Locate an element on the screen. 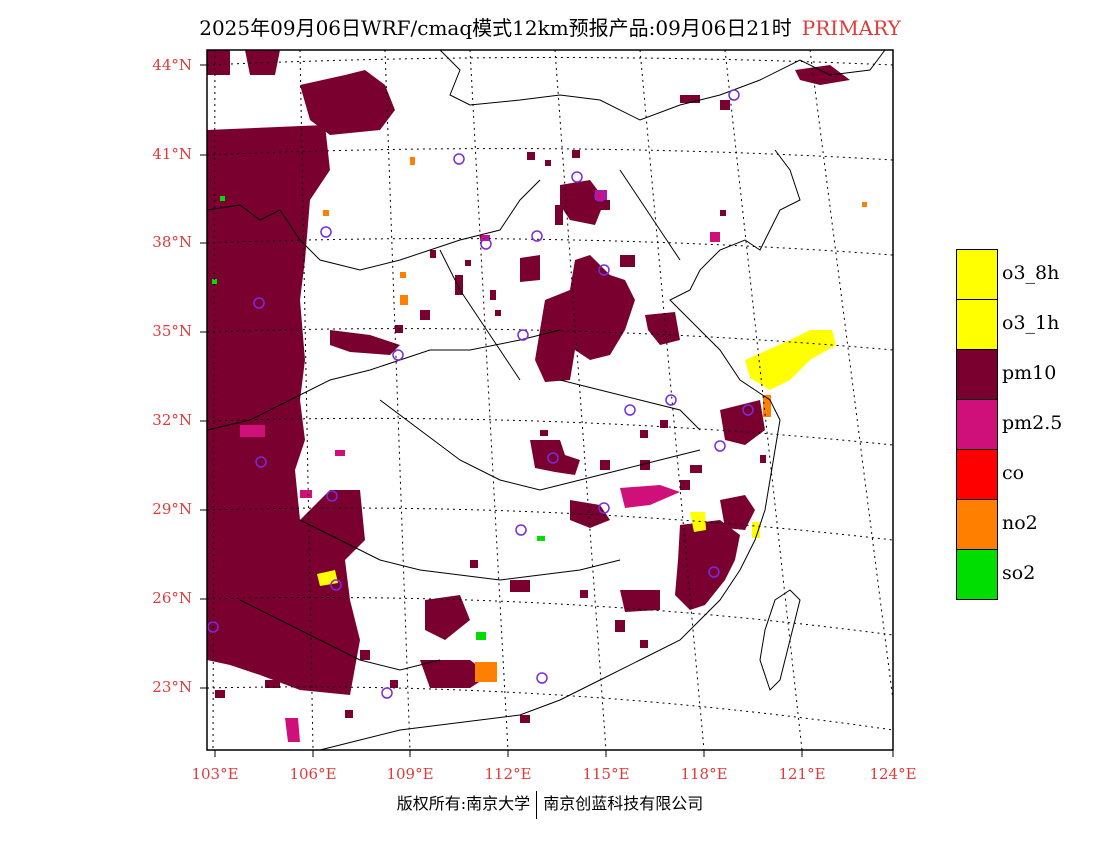 The height and width of the screenshot is (850, 1100). lat-label: 38°N is located at coordinates (172, 242).